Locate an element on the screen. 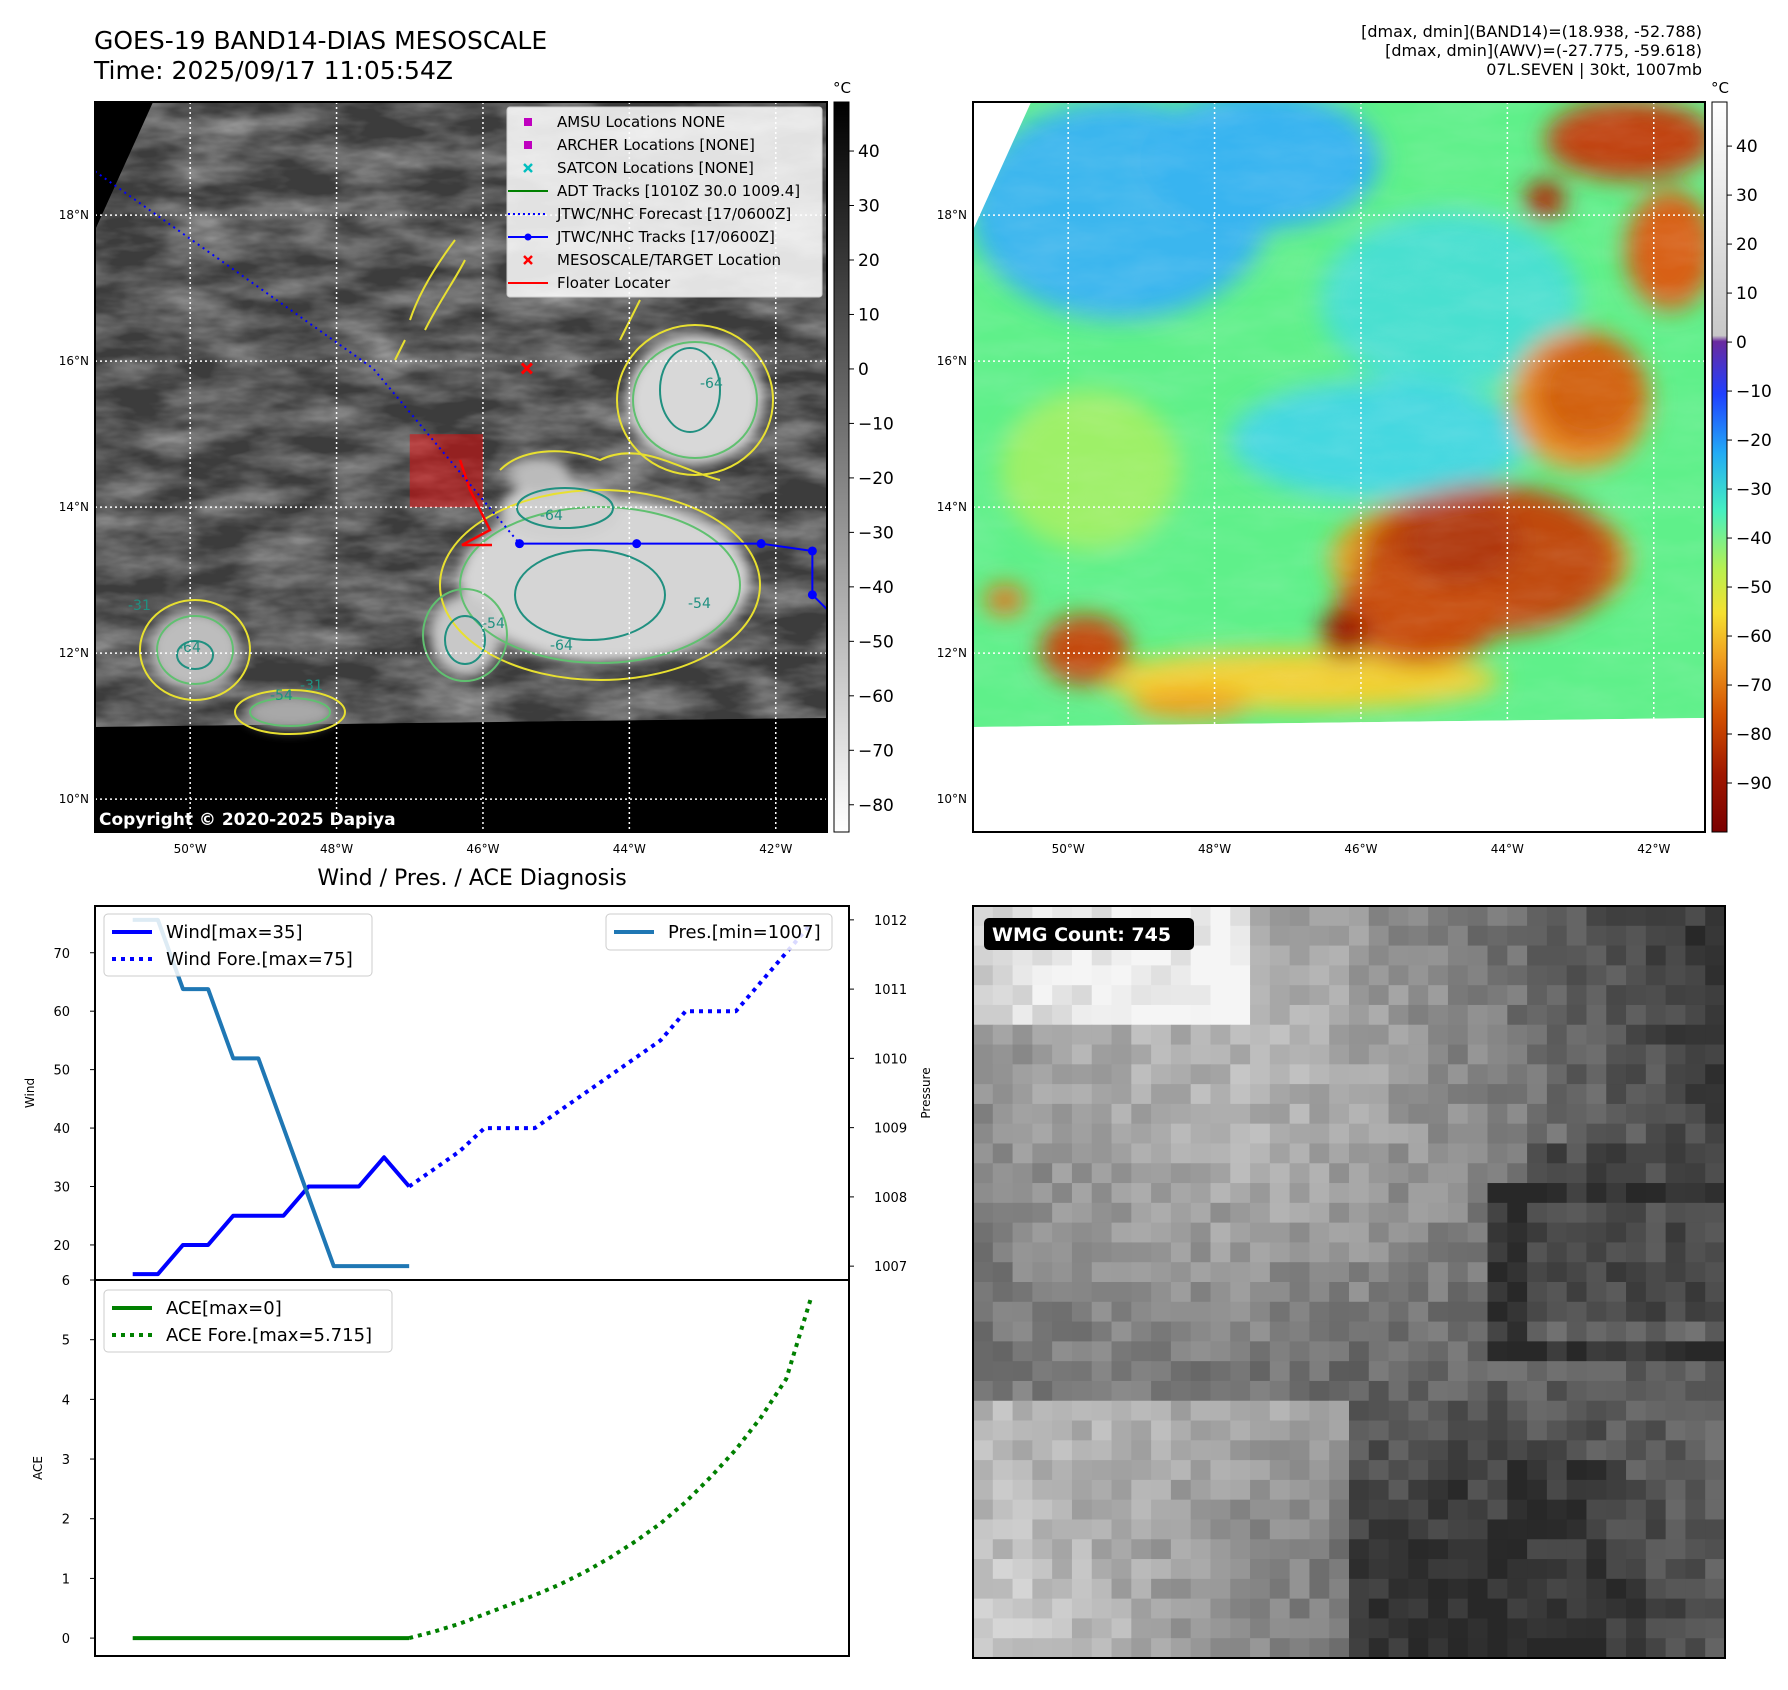 This screenshot has width=1788, height=1690. legend-item: ARCHER Locations [NONE] is located at coordinates (639, 145).